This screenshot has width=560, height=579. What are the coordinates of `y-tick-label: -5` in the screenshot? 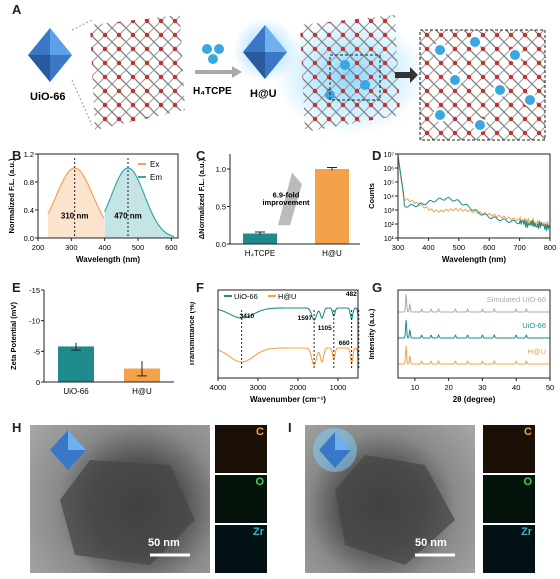 It's located at (36, 351).